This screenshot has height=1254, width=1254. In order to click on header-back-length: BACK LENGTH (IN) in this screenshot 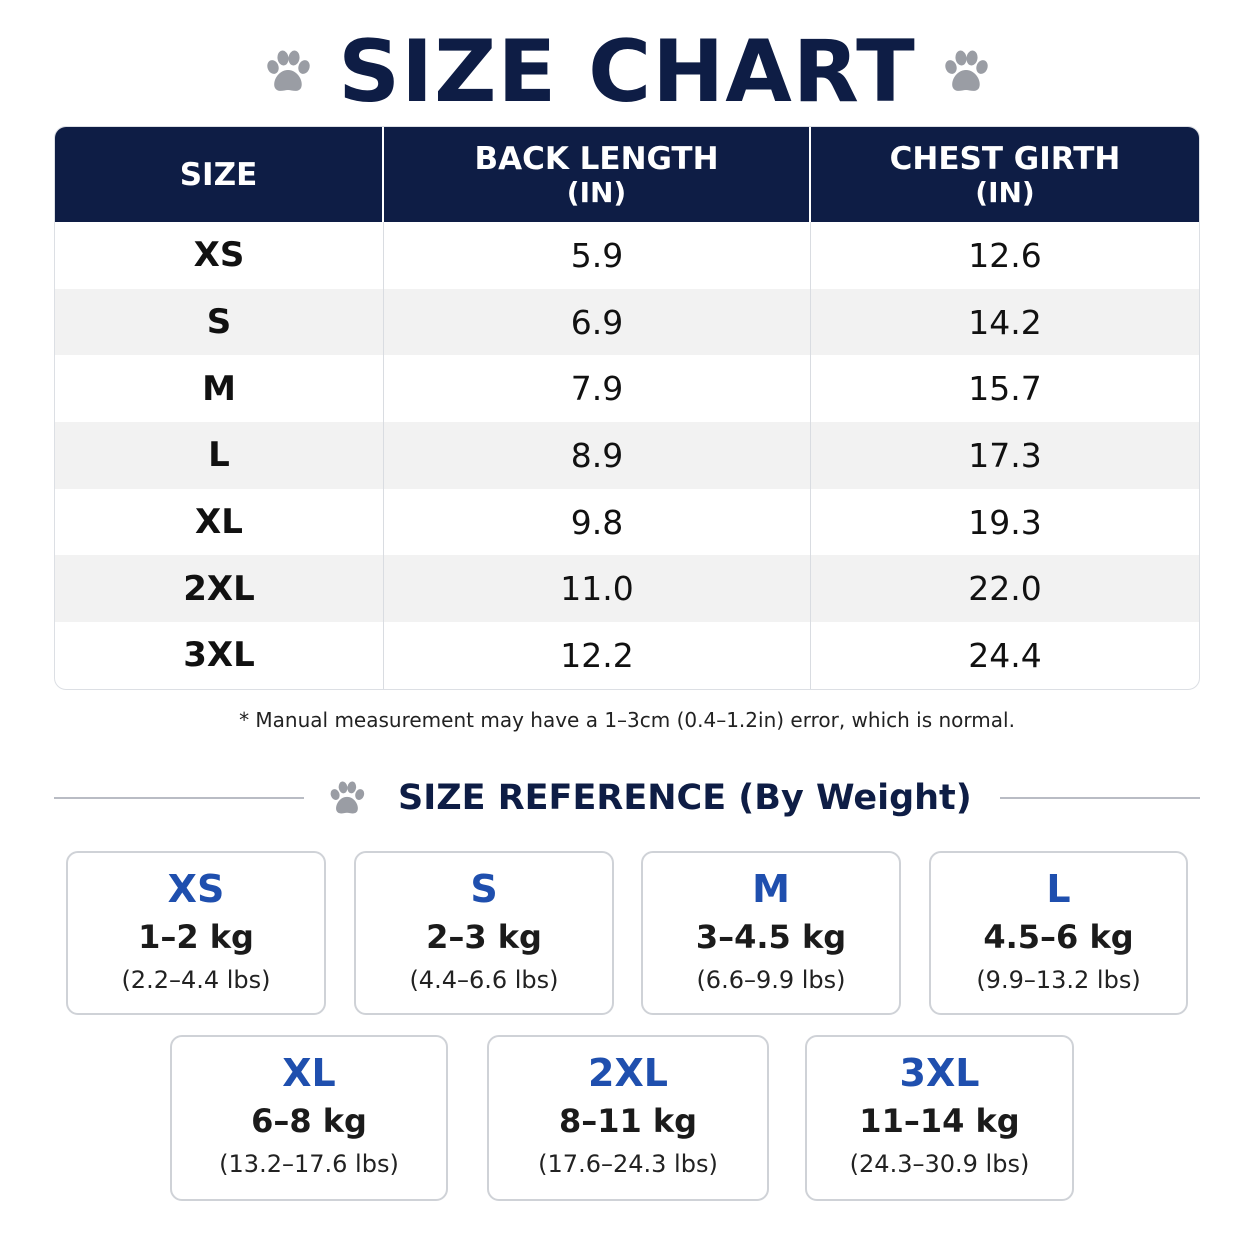, I will do `click(597, 174)`.